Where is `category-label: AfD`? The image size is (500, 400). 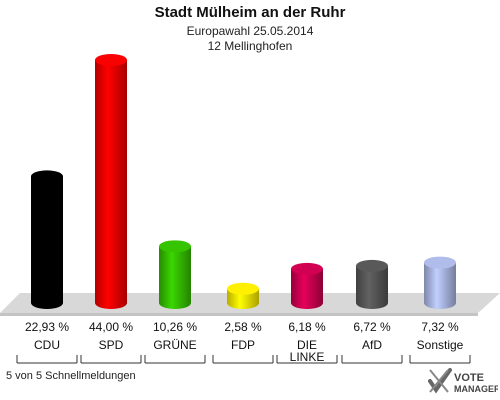
category-label: AfD is located at coordinates (372, 345).